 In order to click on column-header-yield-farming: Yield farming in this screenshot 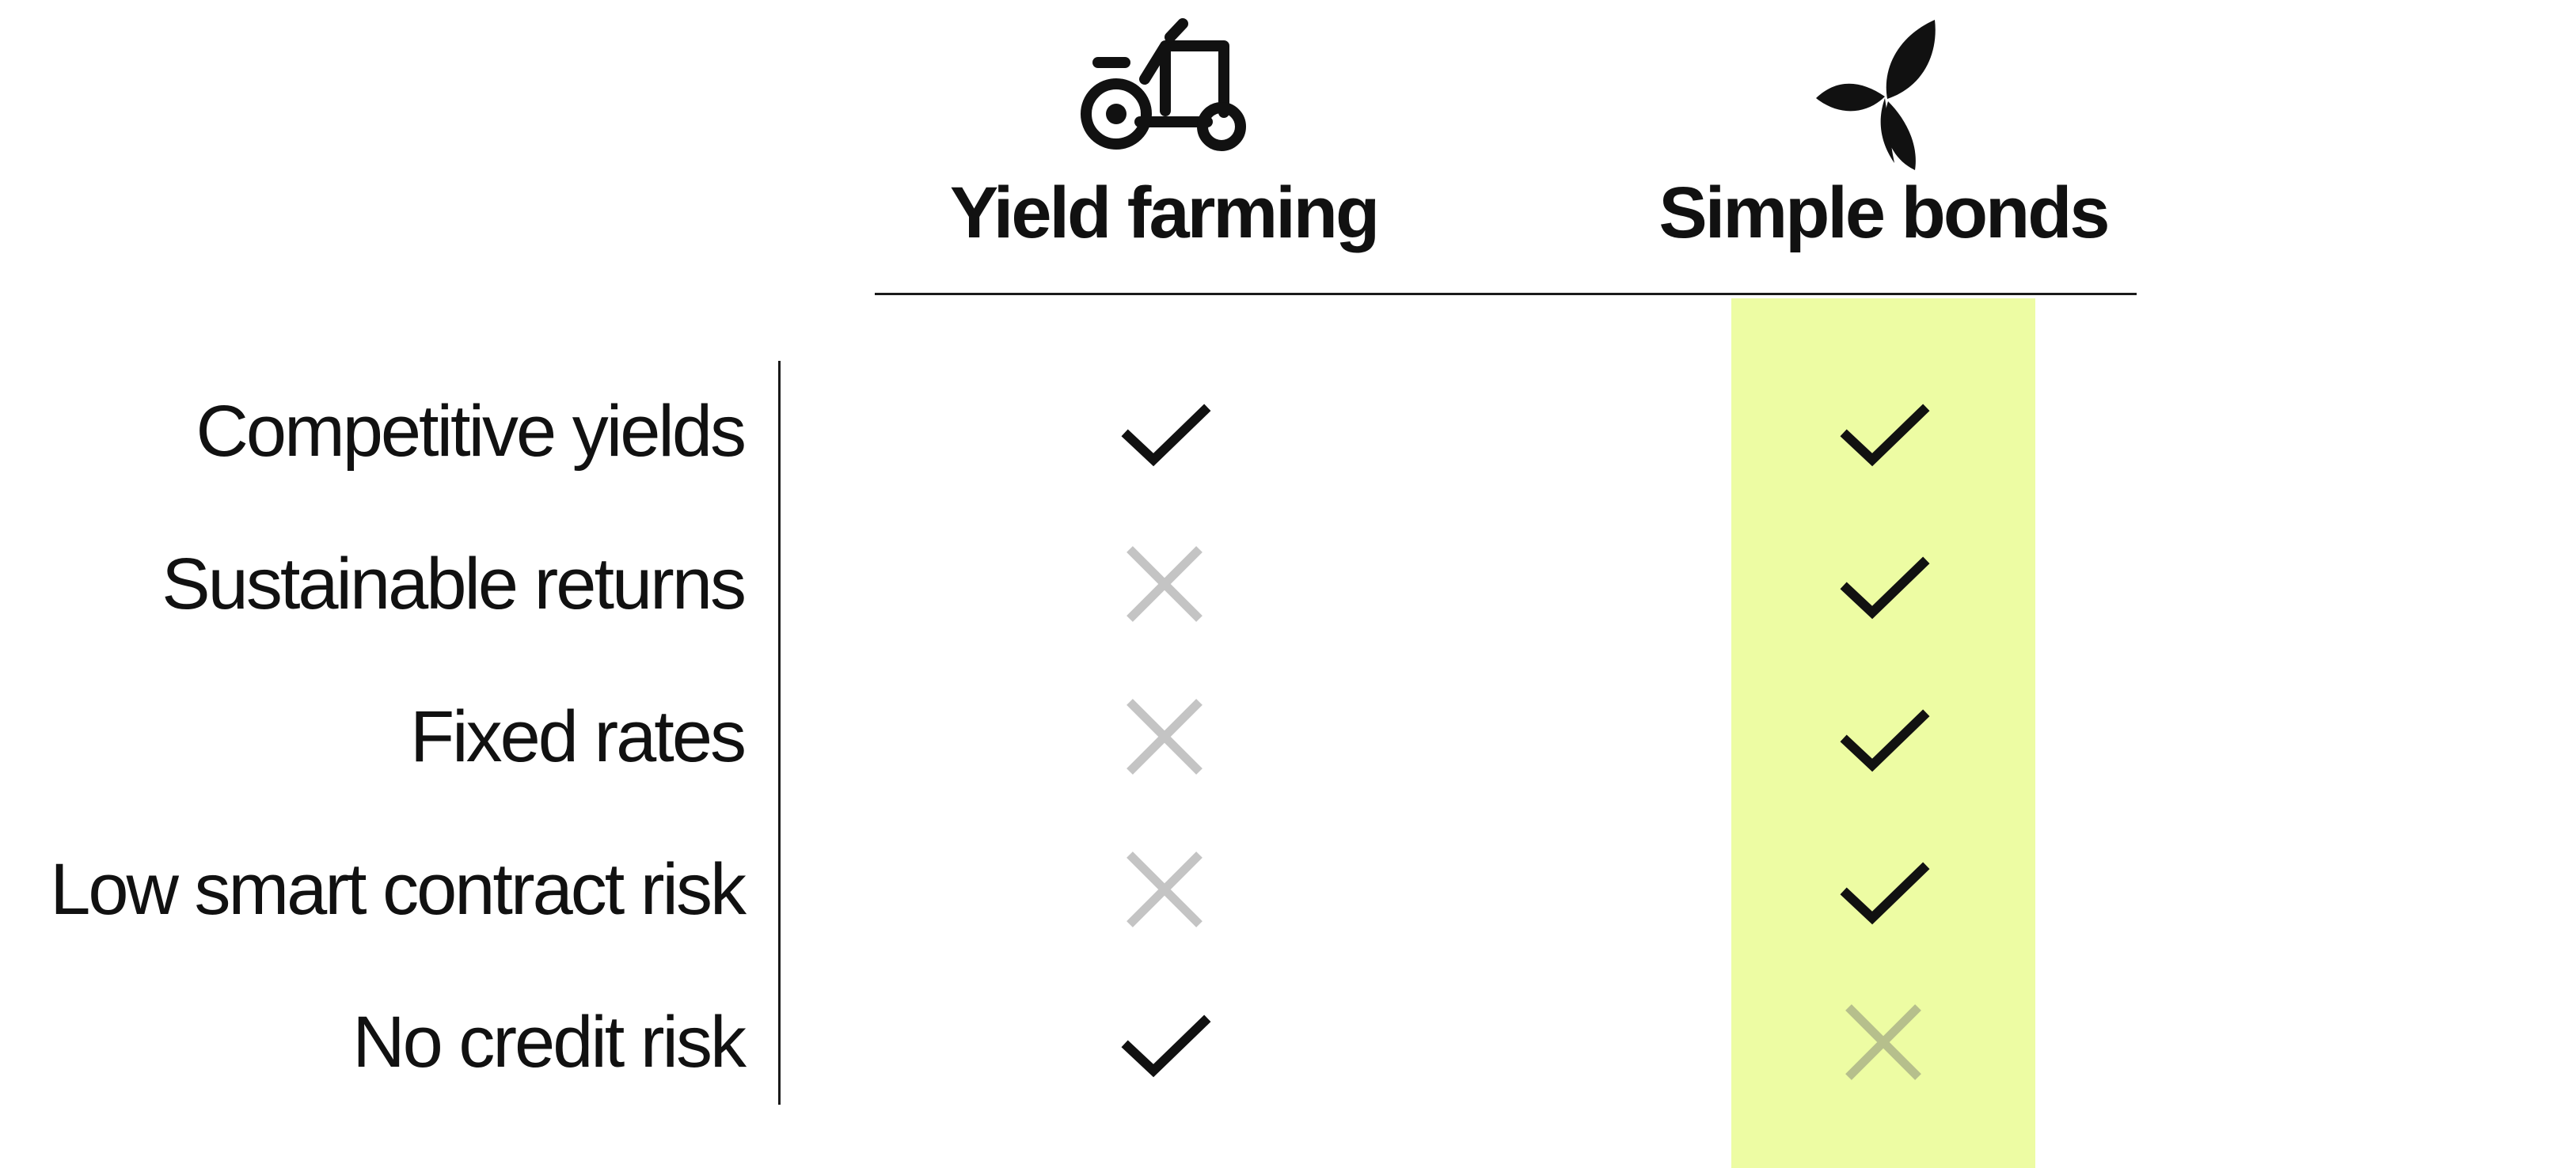, I will do `click(1164, 130)`.